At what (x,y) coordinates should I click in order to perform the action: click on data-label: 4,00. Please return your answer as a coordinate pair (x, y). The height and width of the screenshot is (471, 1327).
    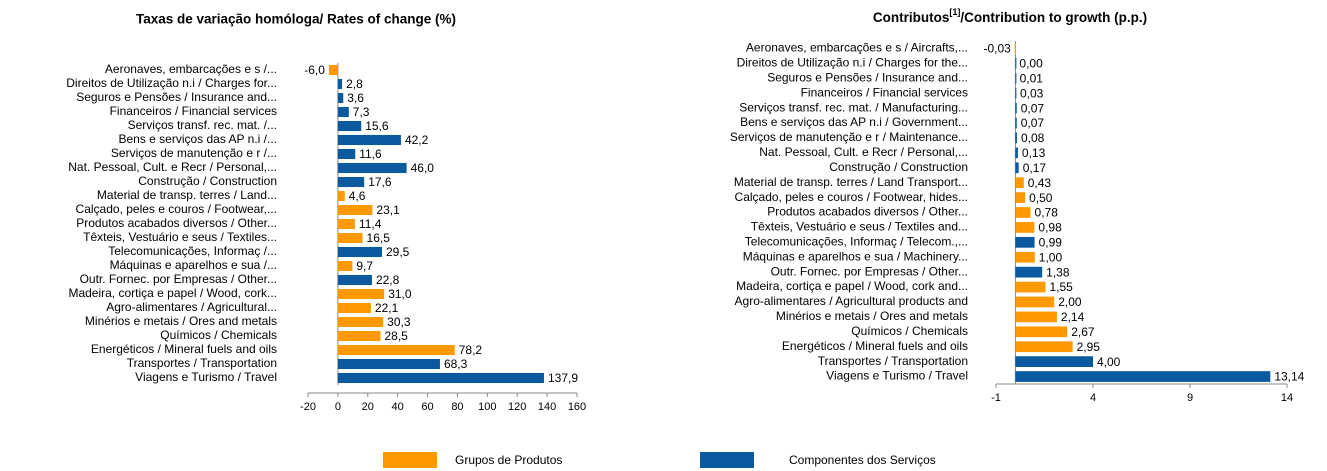
    Looking at the image, I should click on (1109, 362).